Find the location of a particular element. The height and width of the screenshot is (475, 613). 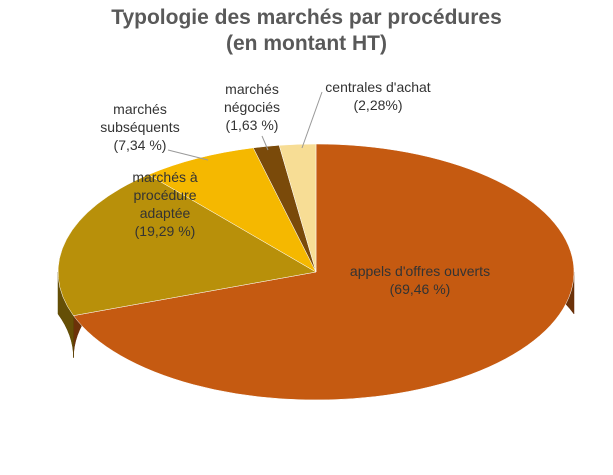

slice-label: marchés négociés (1,63 %) is located at coordinates (252, 107).